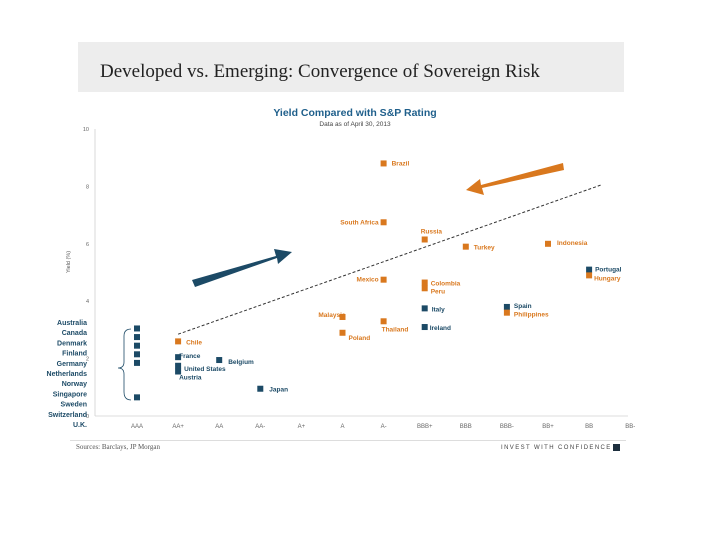  I want to click on x-tick-label: BBB-, so click(507, 427).